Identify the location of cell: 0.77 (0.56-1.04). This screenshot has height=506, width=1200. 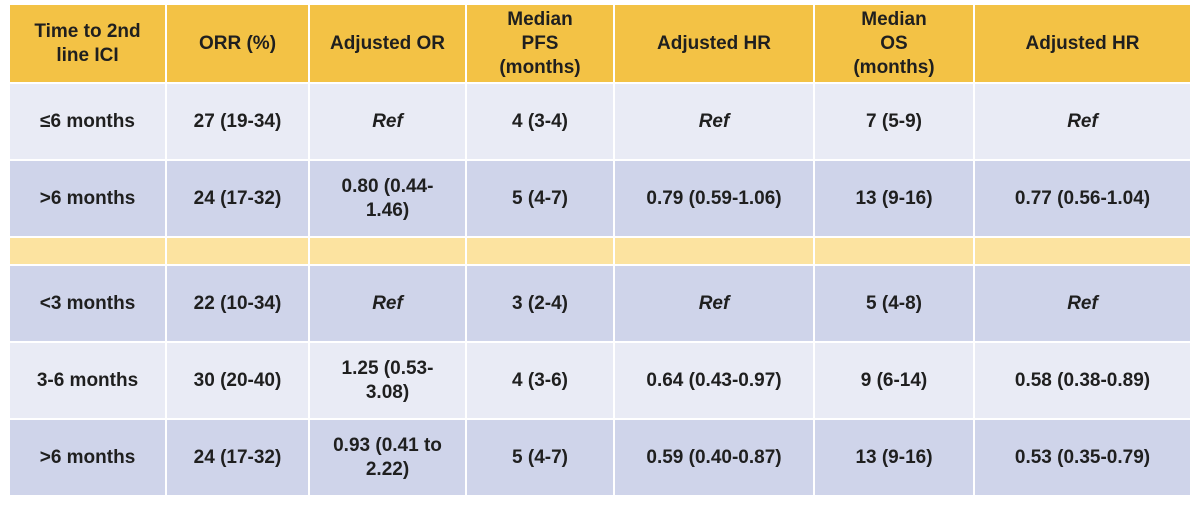
(1082, 198).